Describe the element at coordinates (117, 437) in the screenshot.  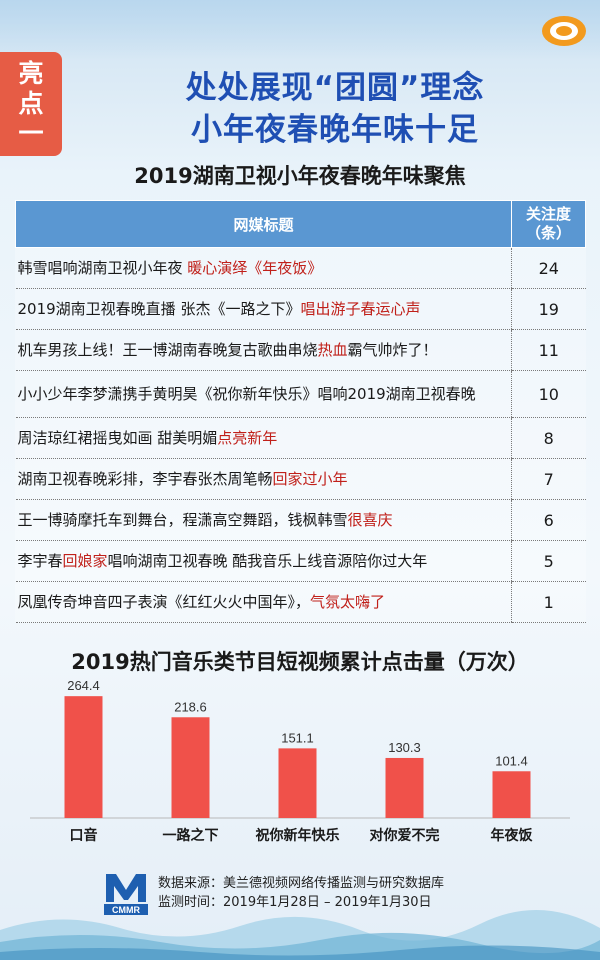
I see `row-title-text: 周洁琼红裙摇曳如画 甜美明媚` at that location.